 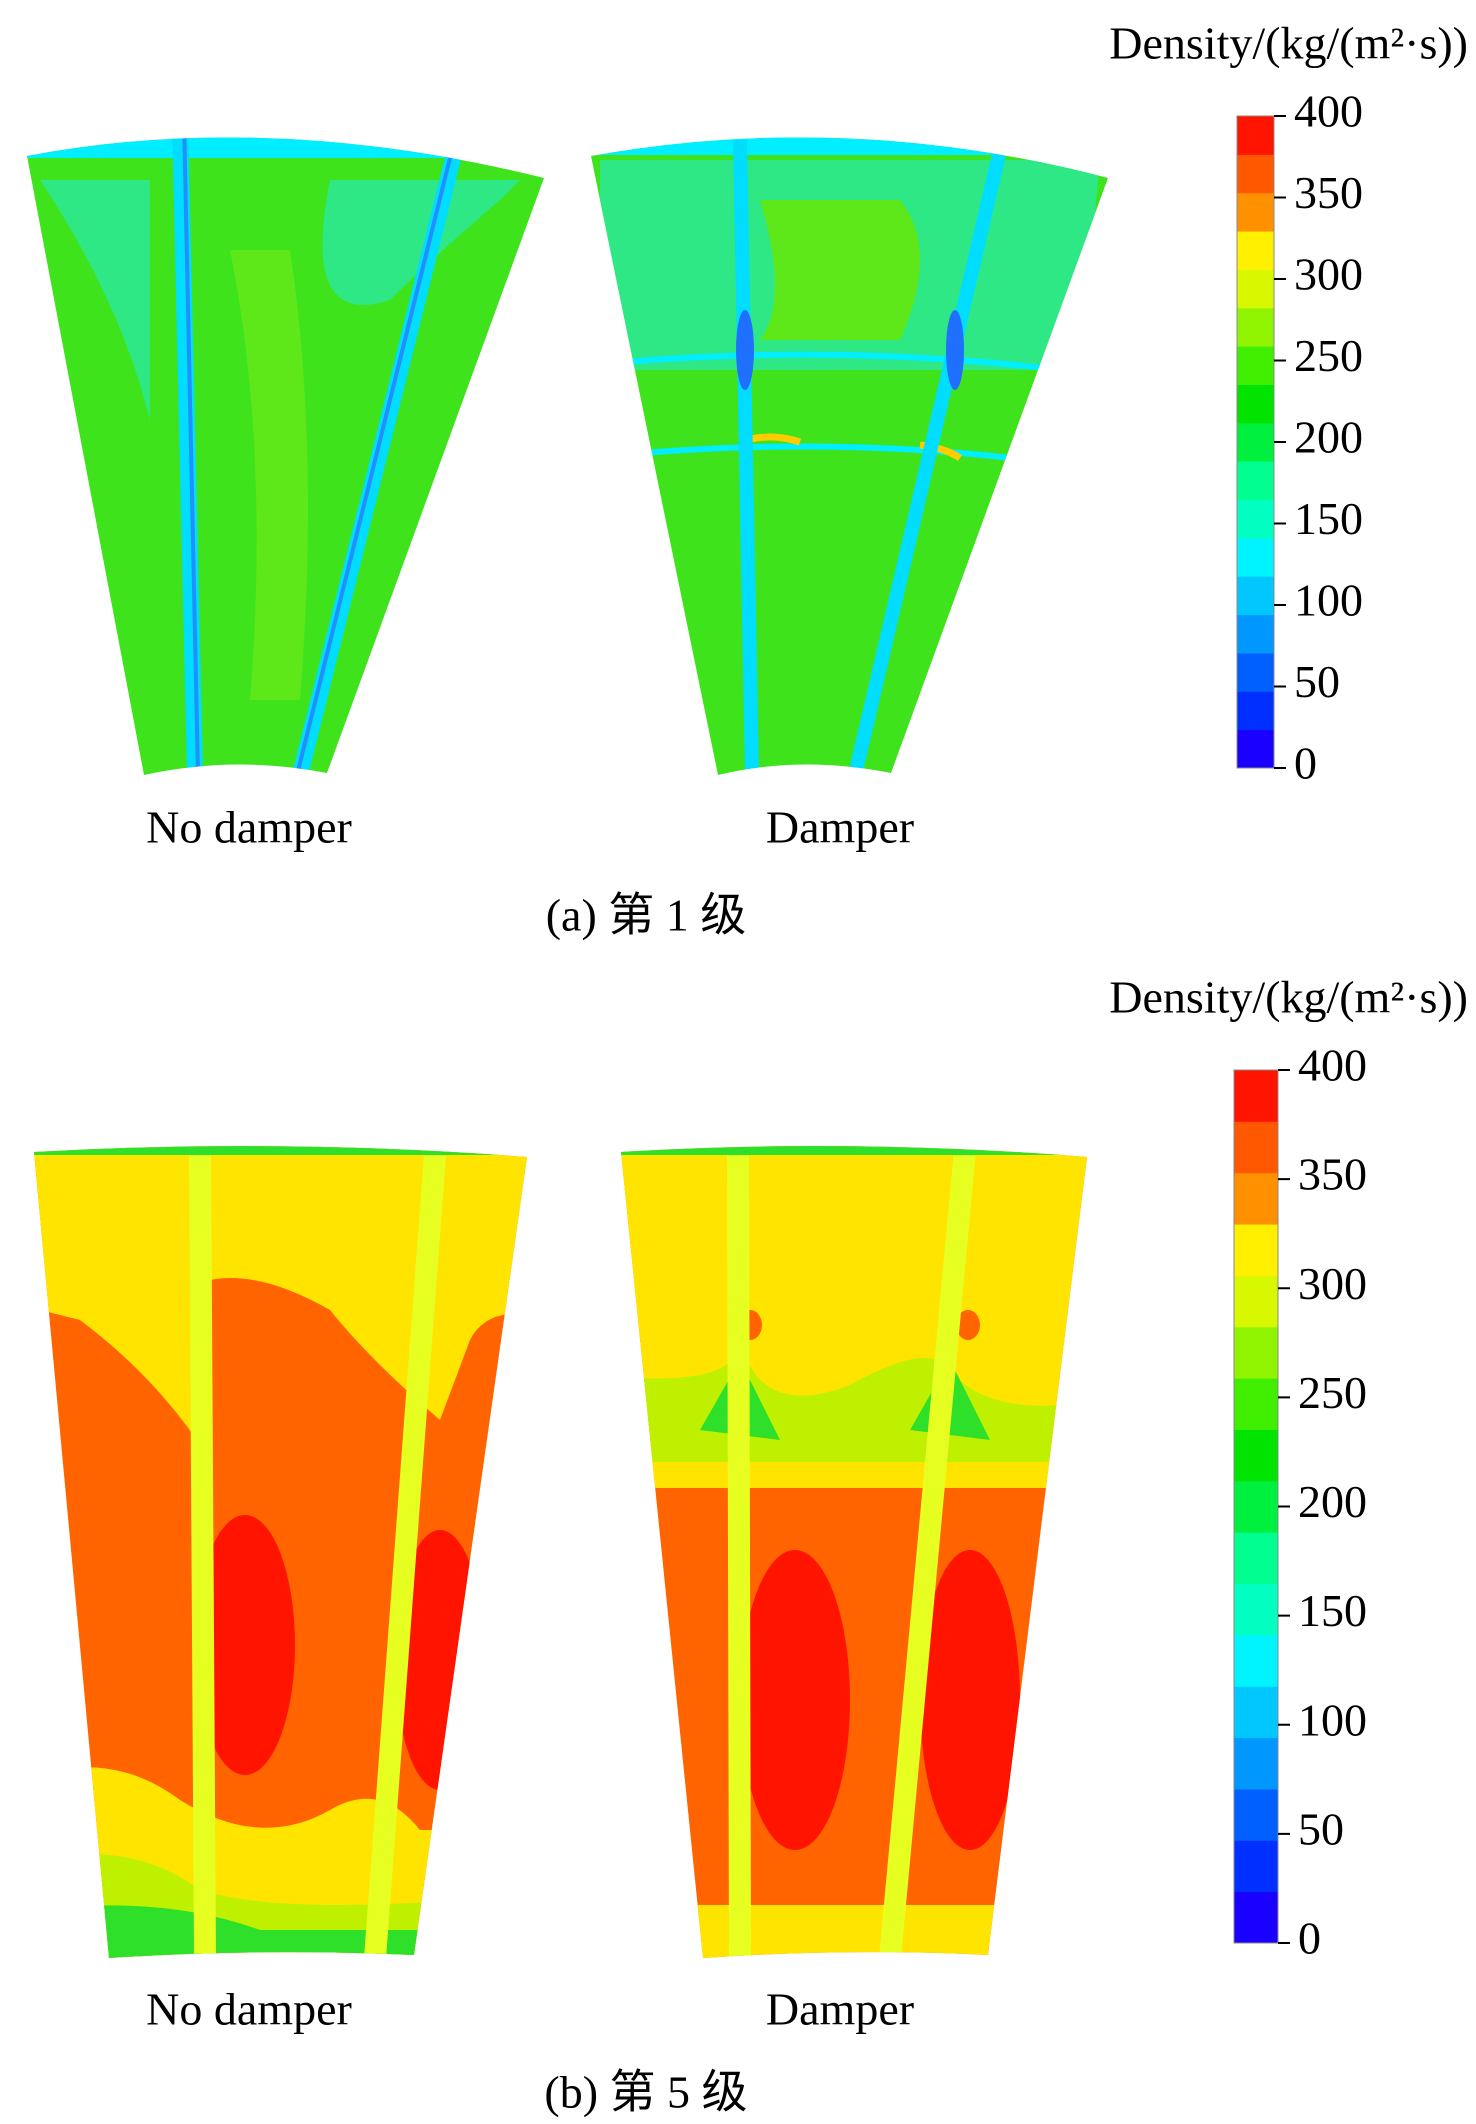 I want to click on caption: (a) 第 1 级, so click(x=646, y=915).